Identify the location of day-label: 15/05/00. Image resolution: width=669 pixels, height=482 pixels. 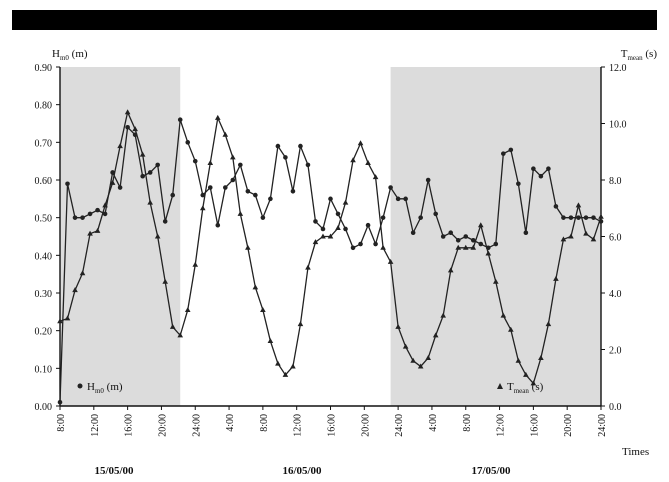
(114, 471).